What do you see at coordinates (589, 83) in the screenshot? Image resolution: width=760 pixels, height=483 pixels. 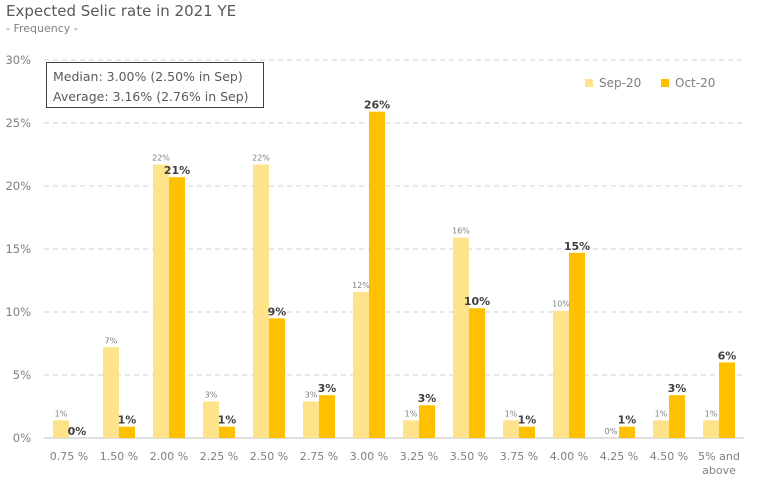 I see `legend-swatch-sep` at bounding box center [589, 83].